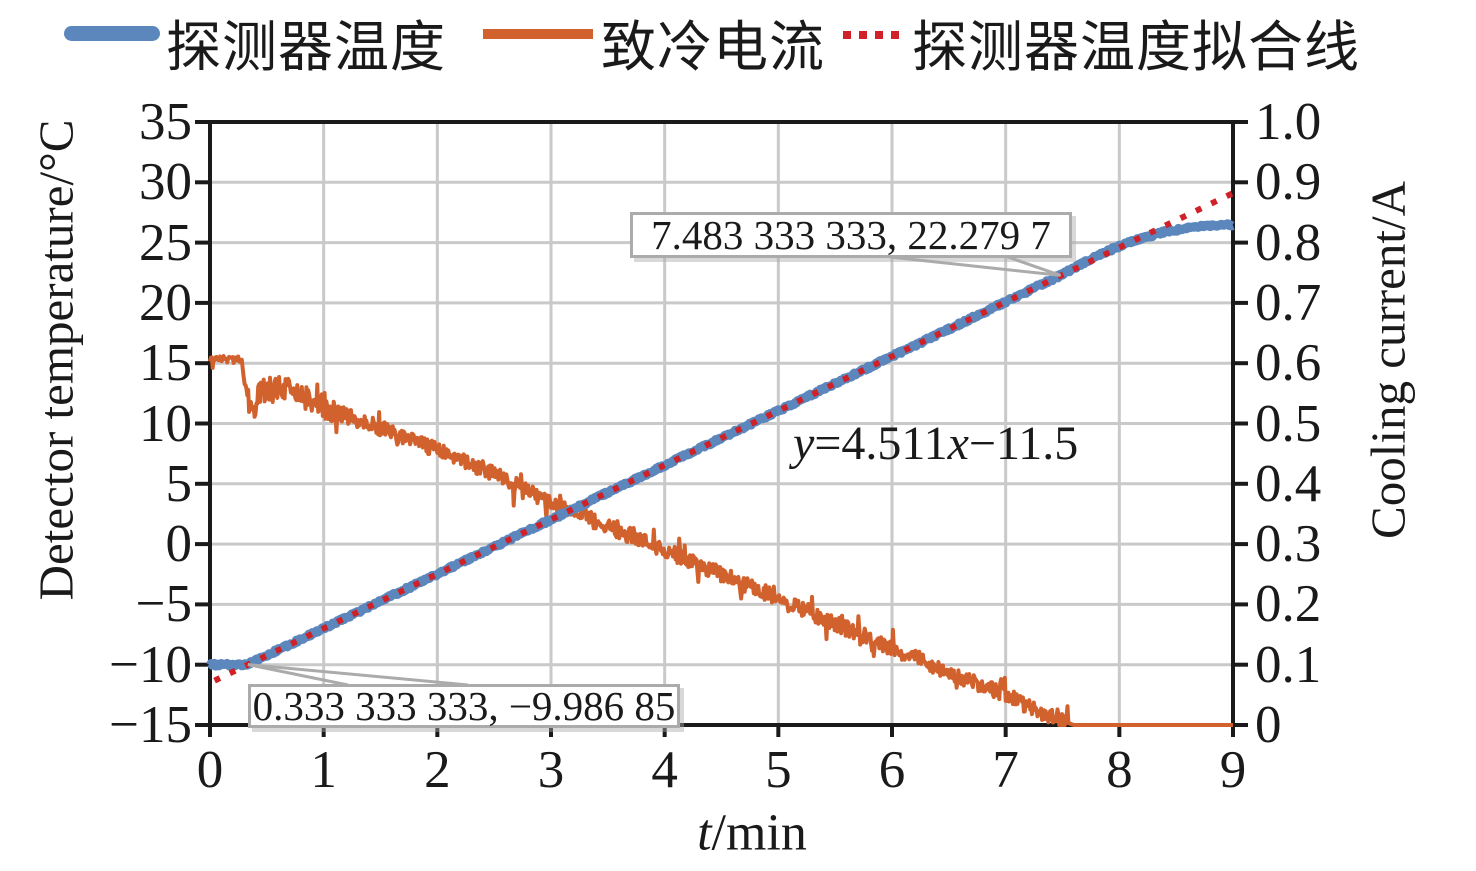  Describe the element at coordinates (163, 604) in the screenshot. I see `y-axis-tick-label-left: −5` at that location.